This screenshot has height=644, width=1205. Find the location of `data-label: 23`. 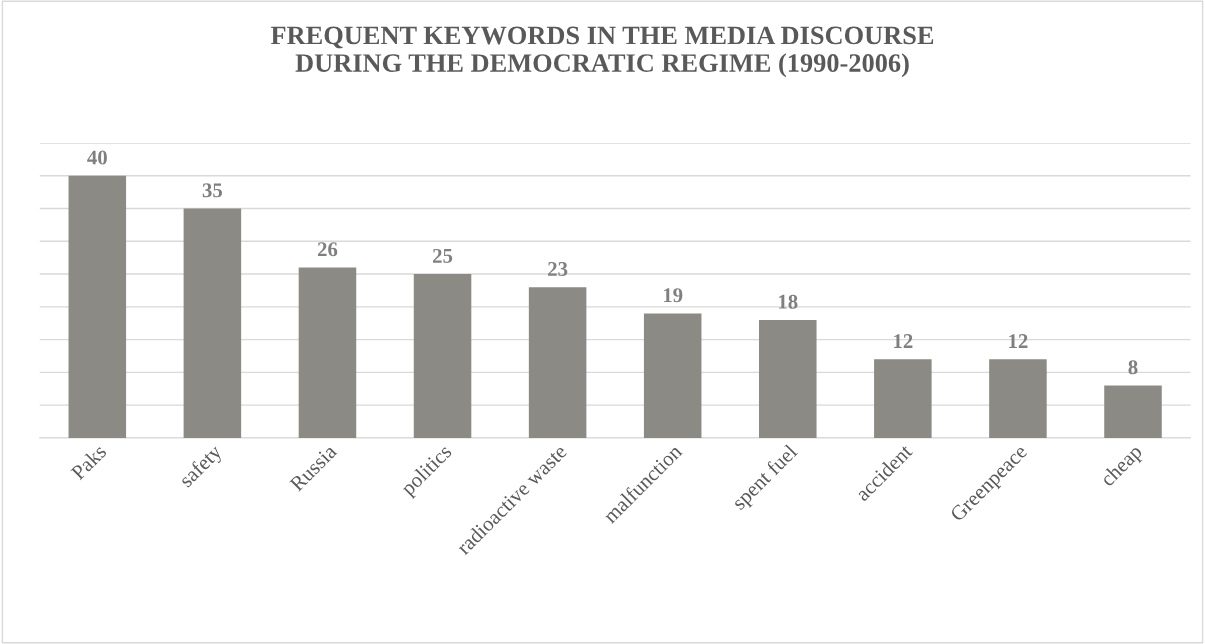

data-label: 23 is located at coordinates (558, 268).